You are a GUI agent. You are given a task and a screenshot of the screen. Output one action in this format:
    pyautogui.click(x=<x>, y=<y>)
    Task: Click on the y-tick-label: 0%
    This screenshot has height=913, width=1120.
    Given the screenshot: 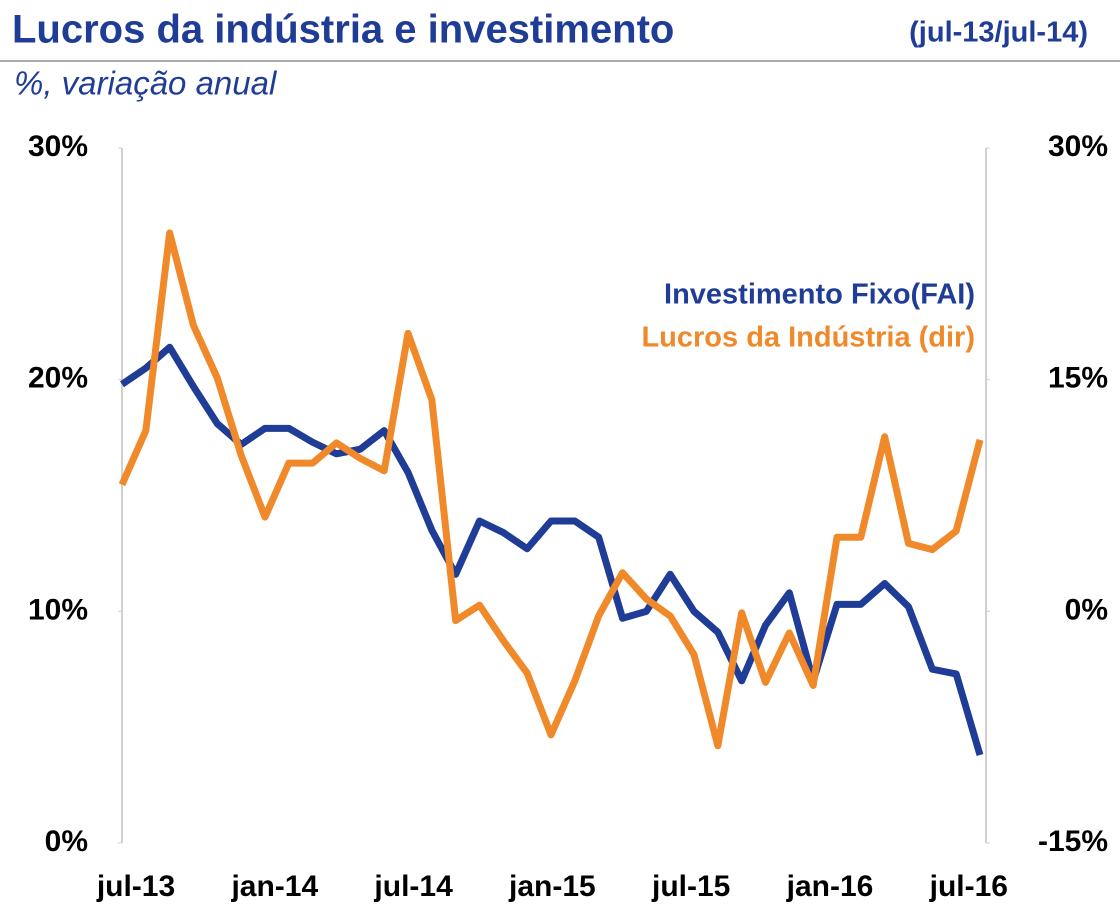 What is the action you would take?
    pyautogui.click(x=66, y=841)
    